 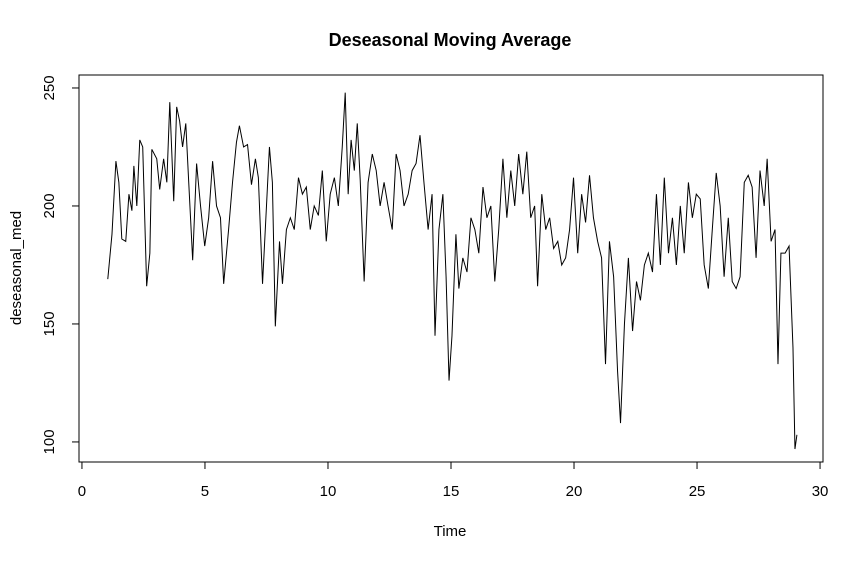 I want to click on x-tick-label: 25, so click(x=697, y=491).